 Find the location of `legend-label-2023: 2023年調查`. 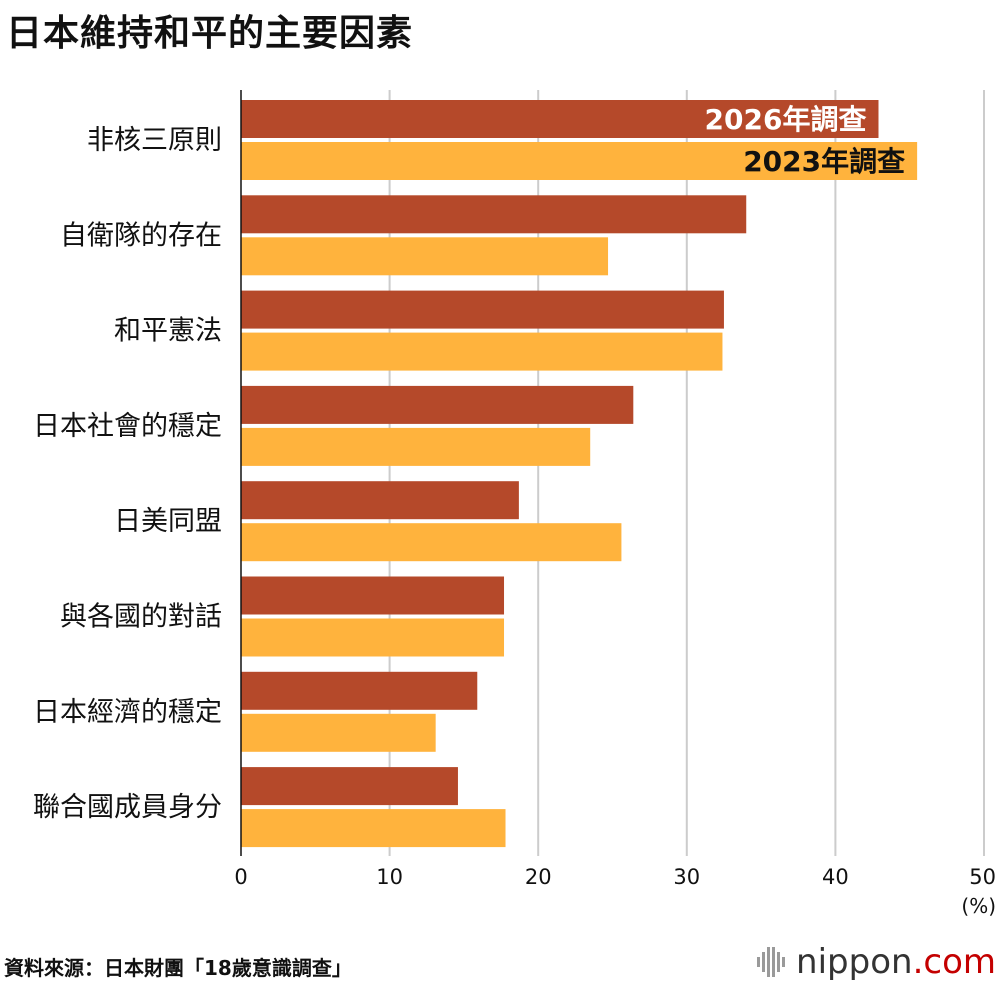

legend-label-2023: 2023年調查 is located at coordinates (824, 161).